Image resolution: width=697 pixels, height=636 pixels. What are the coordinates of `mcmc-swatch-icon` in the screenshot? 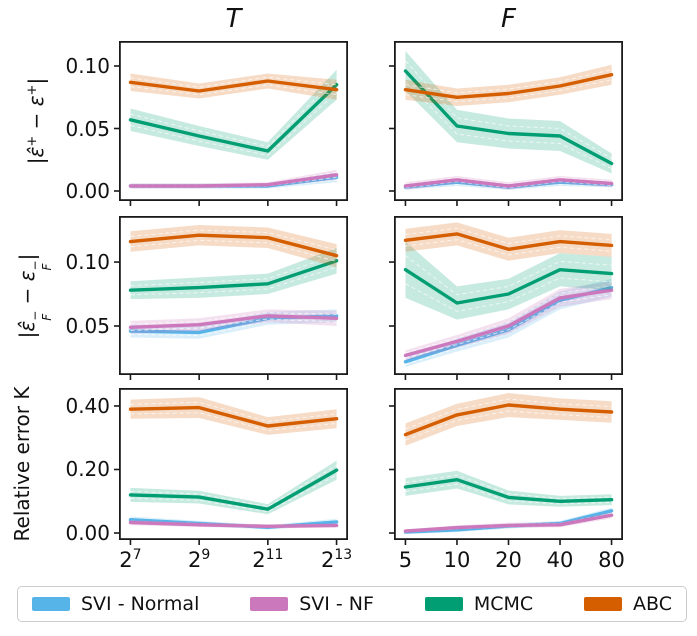 It's located at (443, 604).